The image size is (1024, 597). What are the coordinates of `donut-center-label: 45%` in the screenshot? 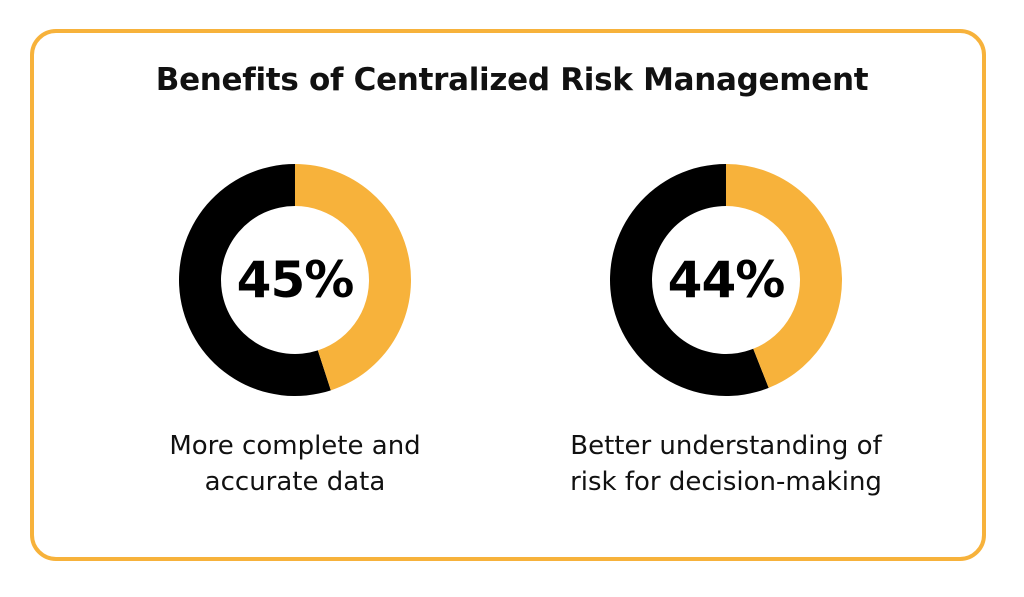 It's located at (295, 280).